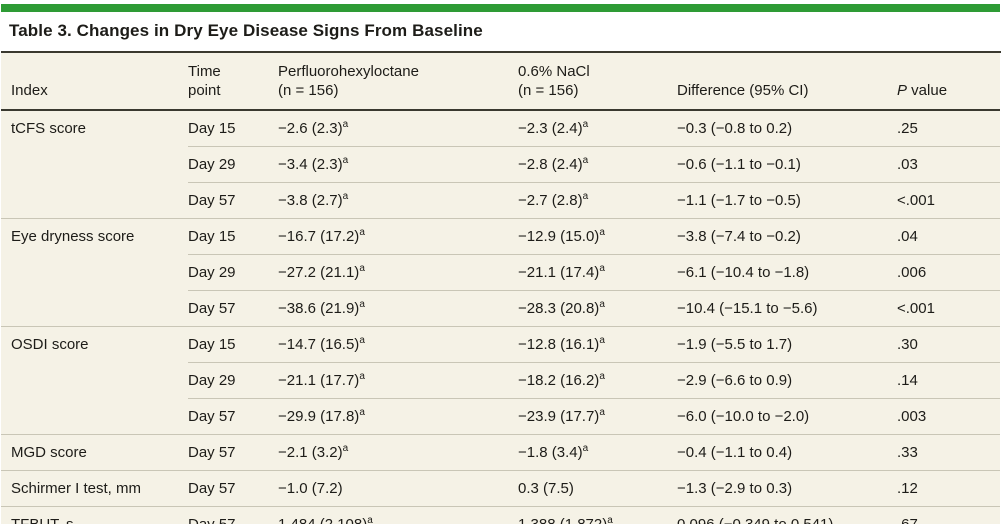 Image resolution: width=1008 pixels, height=524 pixels. Describe the element at coordinates (94, 452) in the screenshot. I see `cell-index: MGD score` at that location.